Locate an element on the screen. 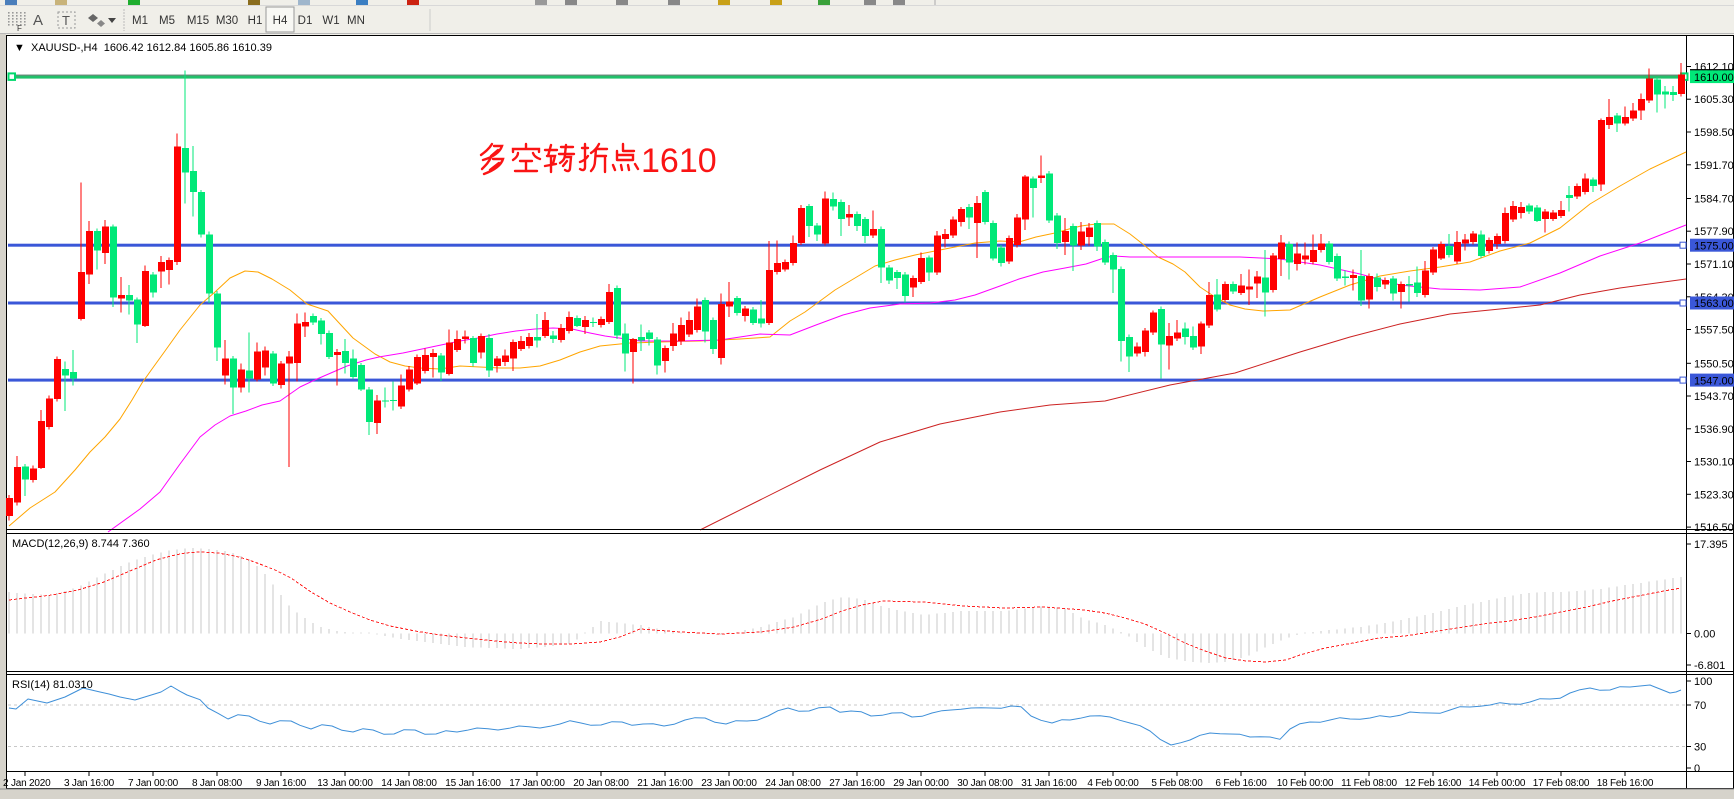 The width and height of the screenshot is (1734, 799). svg-text: 1577.90 is located at coordinates (1714, 232).